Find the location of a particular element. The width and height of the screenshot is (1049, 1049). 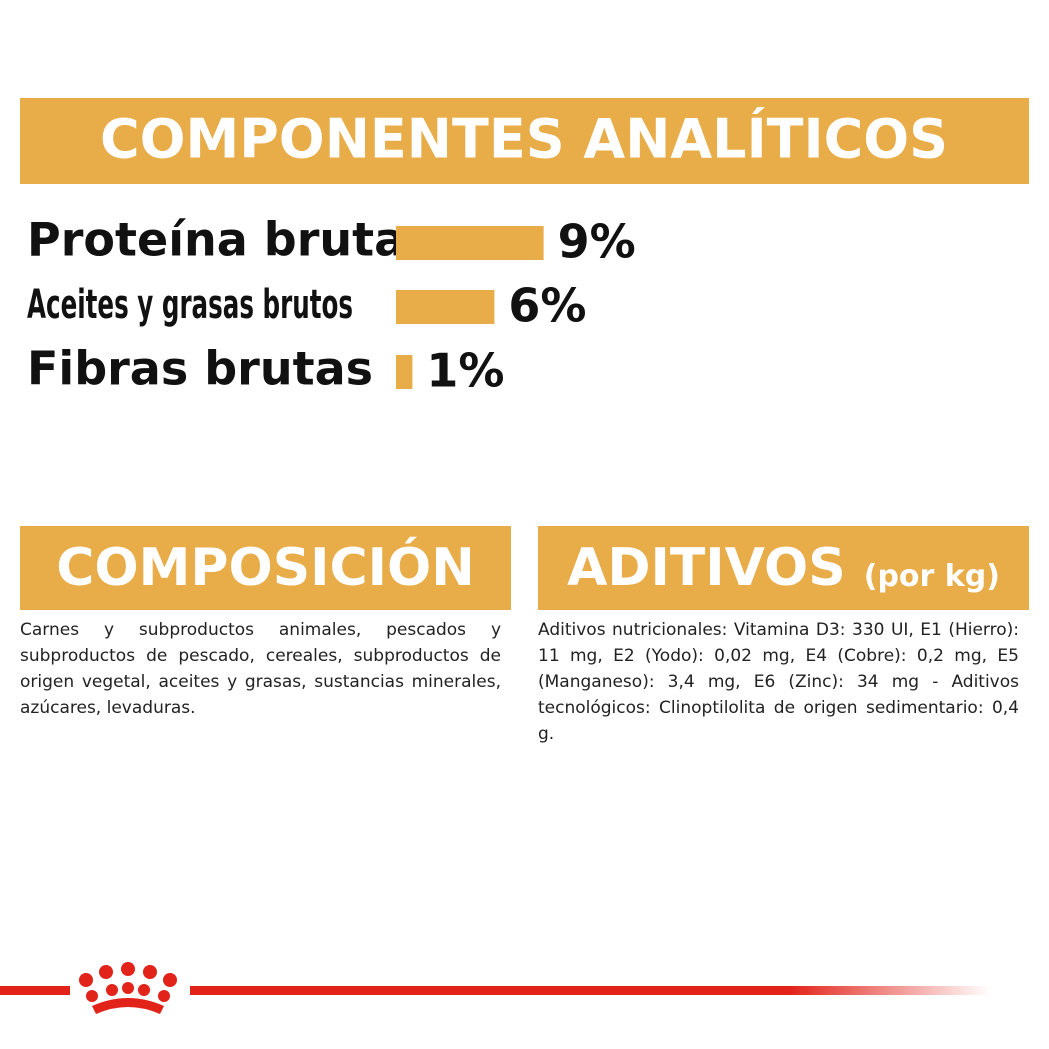

composicion-band: COMPOSICIÓN is located at coordinates (265, 568).